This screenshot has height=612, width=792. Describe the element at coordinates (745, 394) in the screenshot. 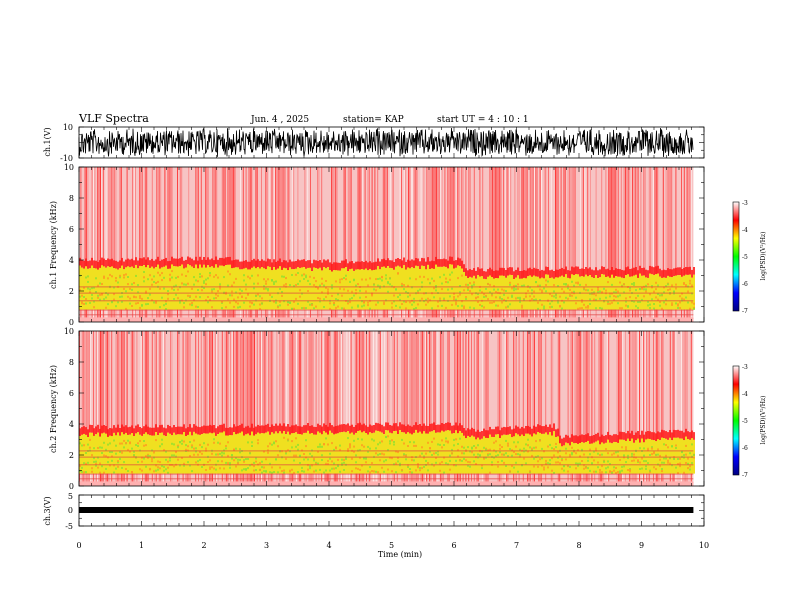

I see `cb2-tick-1: -4` at that location.